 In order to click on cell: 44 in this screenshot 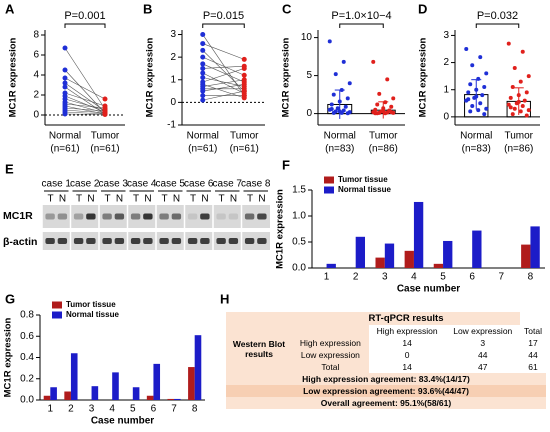, I will do `click(533, 355)`.